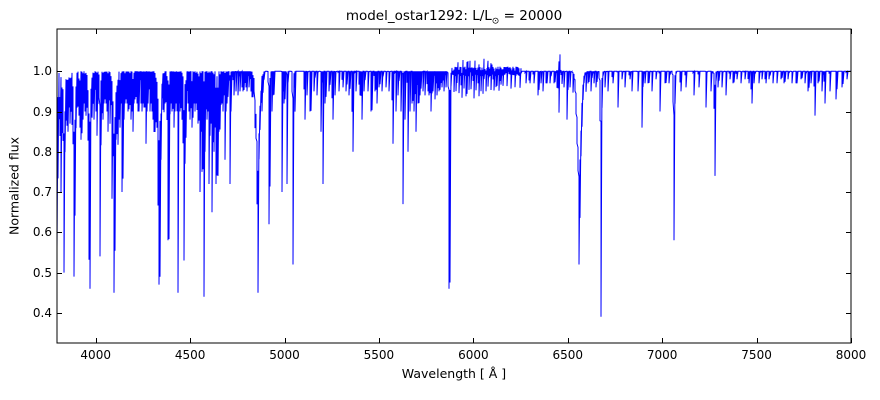 This screenshot has height=400, width=880. Describe the element at coordinates (42, 71) in the screenshot. I see `y-tick-label: 1.0` at that location.